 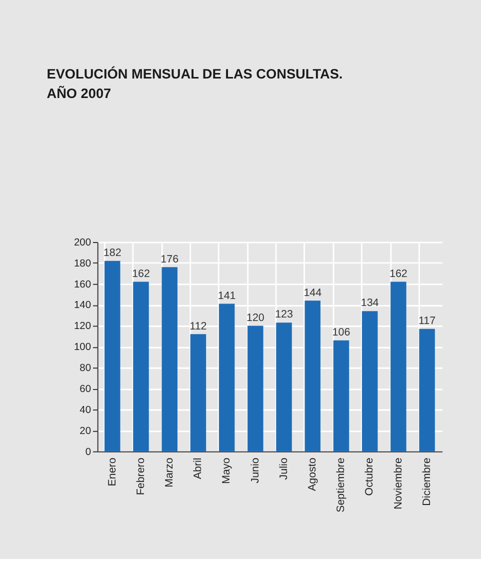 I want to click on y-tick-label: 40, so click(x=86, y=410).